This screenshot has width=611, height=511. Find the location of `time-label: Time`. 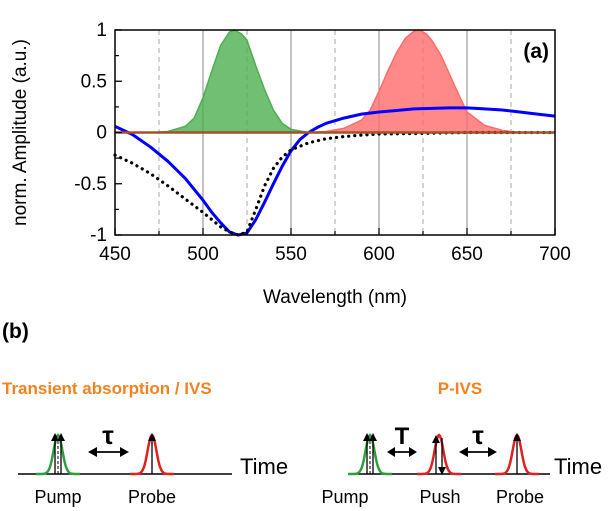

time-label: Time is located at coordinates (264, 466).